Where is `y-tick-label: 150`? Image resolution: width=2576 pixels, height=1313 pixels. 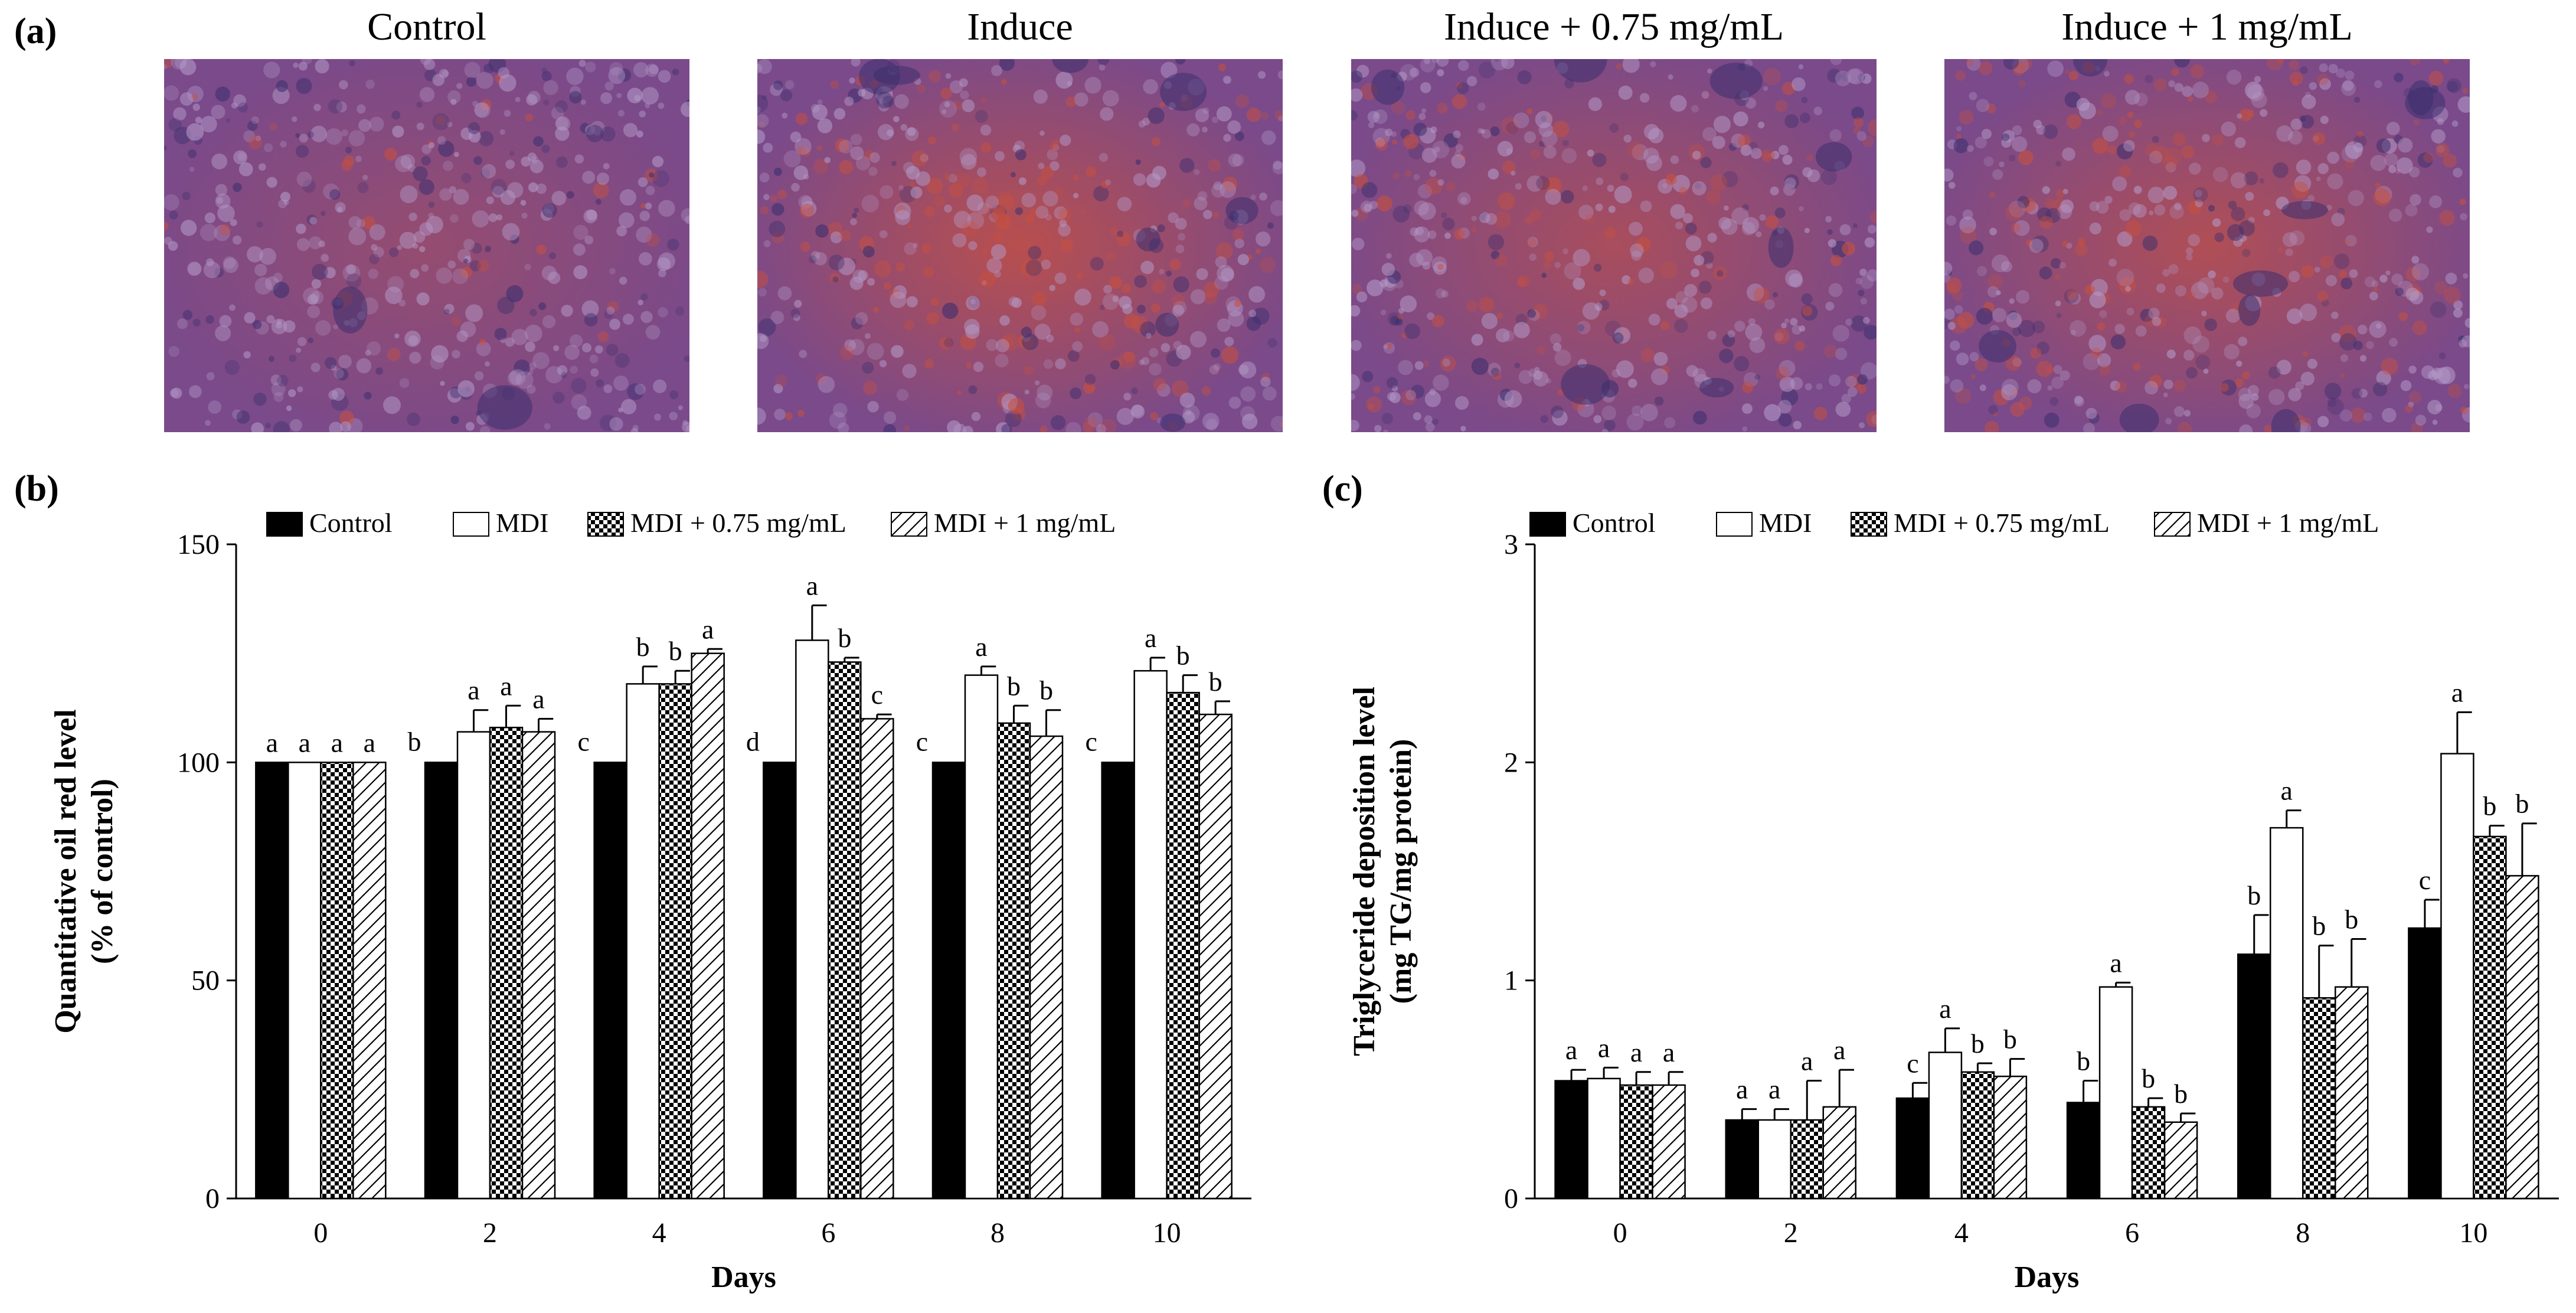 y-tick-label: 150 is located at coordinates (198, 544).